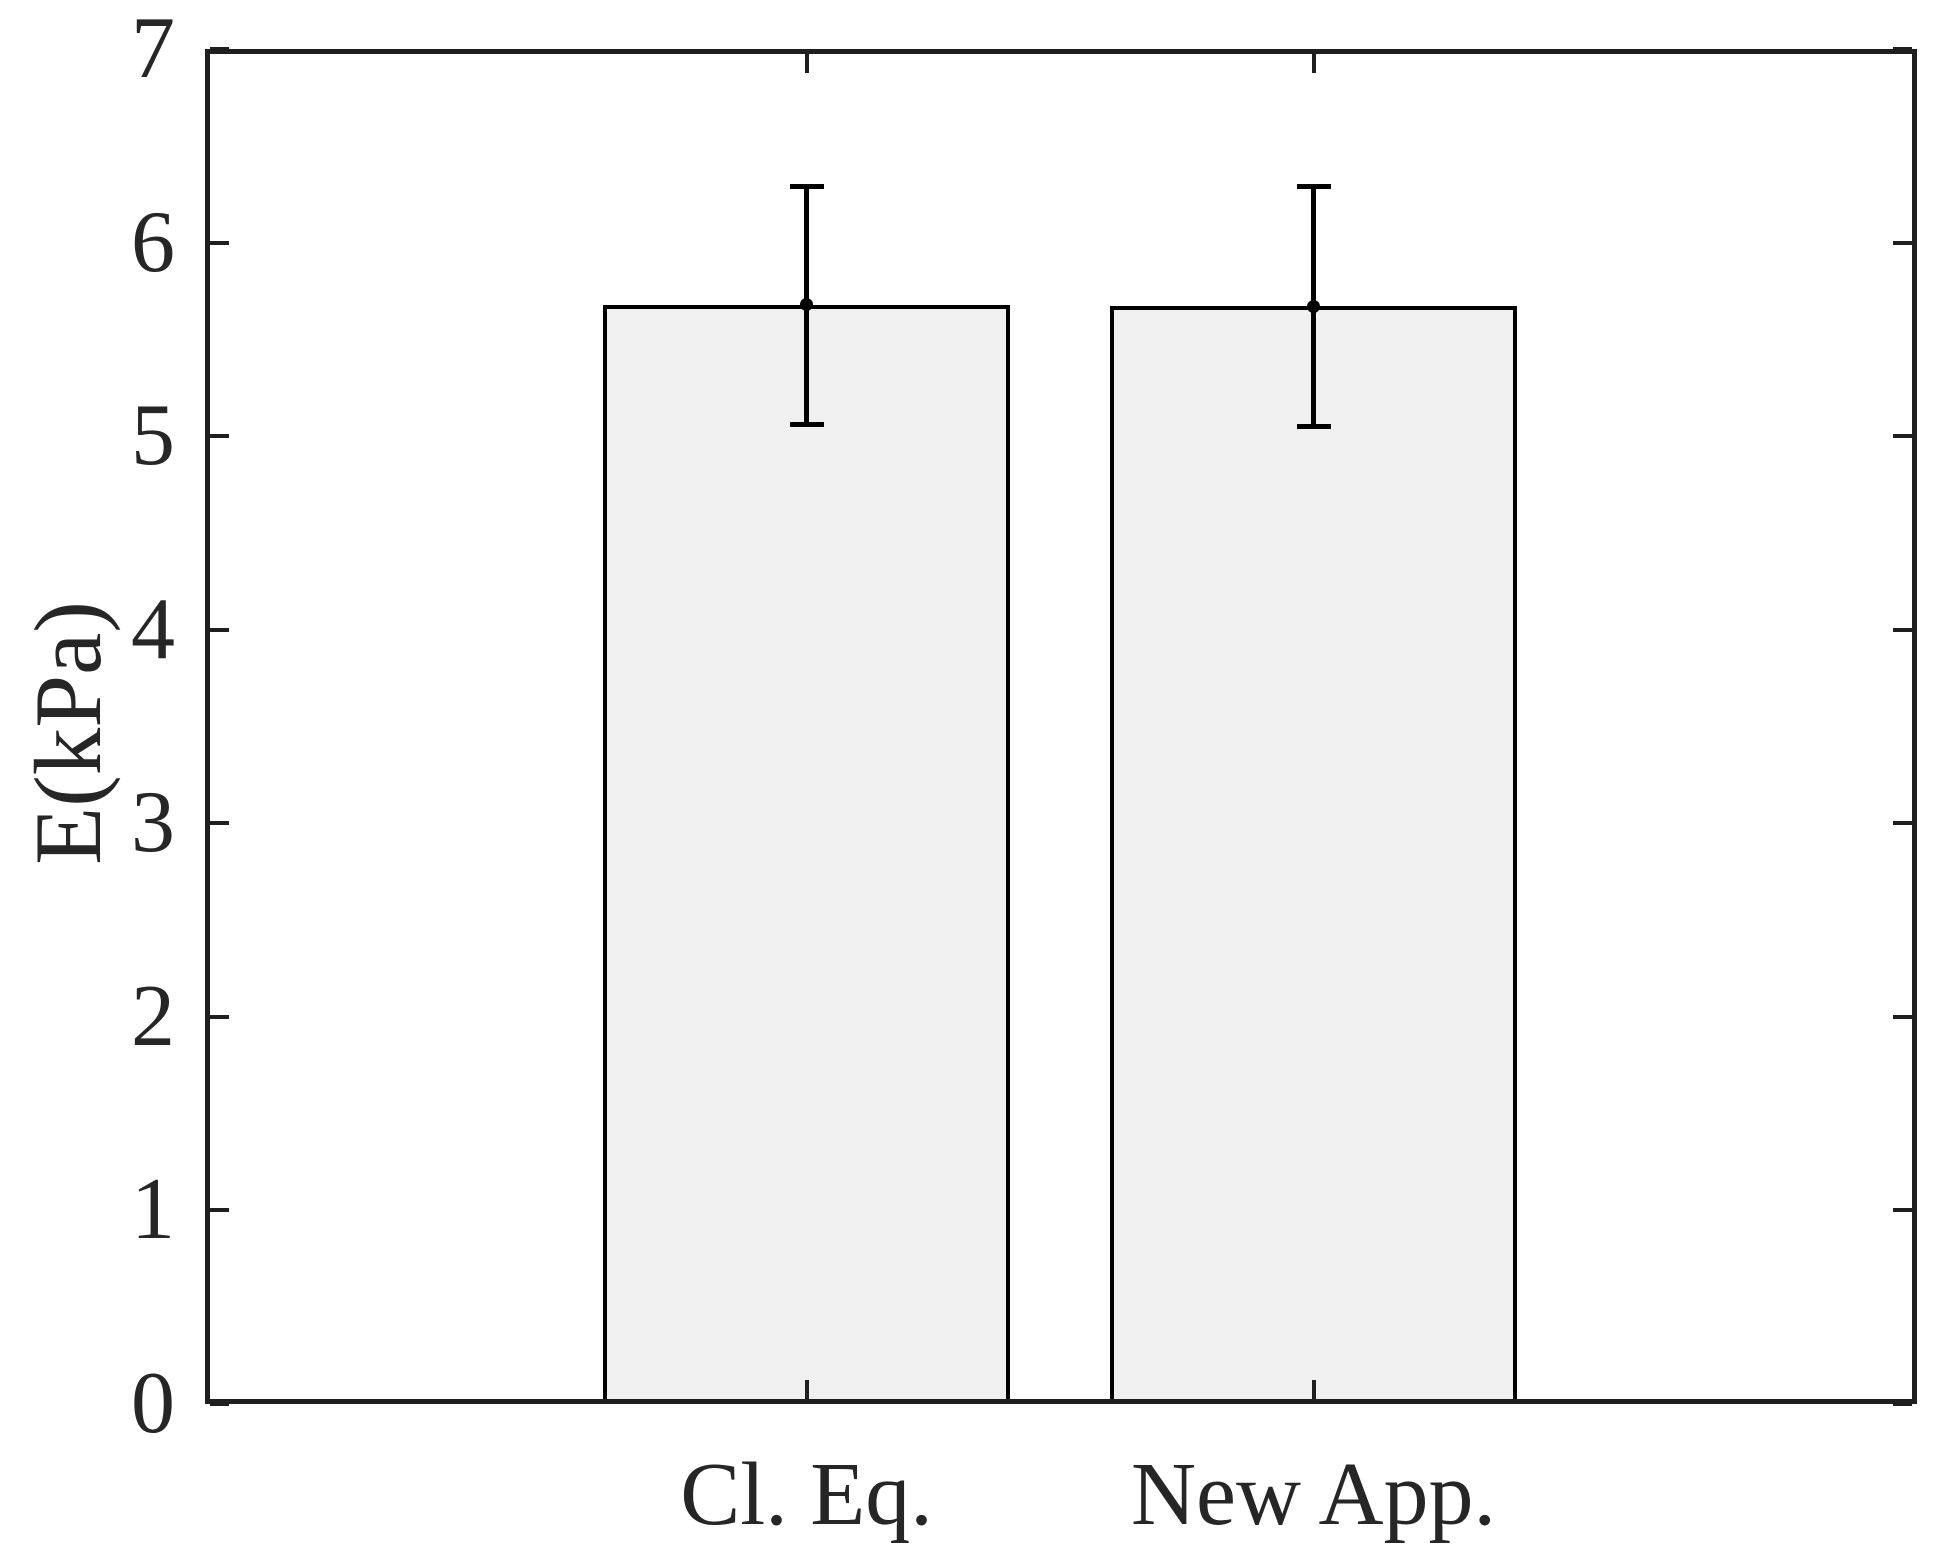  What do you see at coordinates (1313, 426) in the screenshot?
I see `errorbar-bottom-cap-new-app` at bounding box center [1313, 426].